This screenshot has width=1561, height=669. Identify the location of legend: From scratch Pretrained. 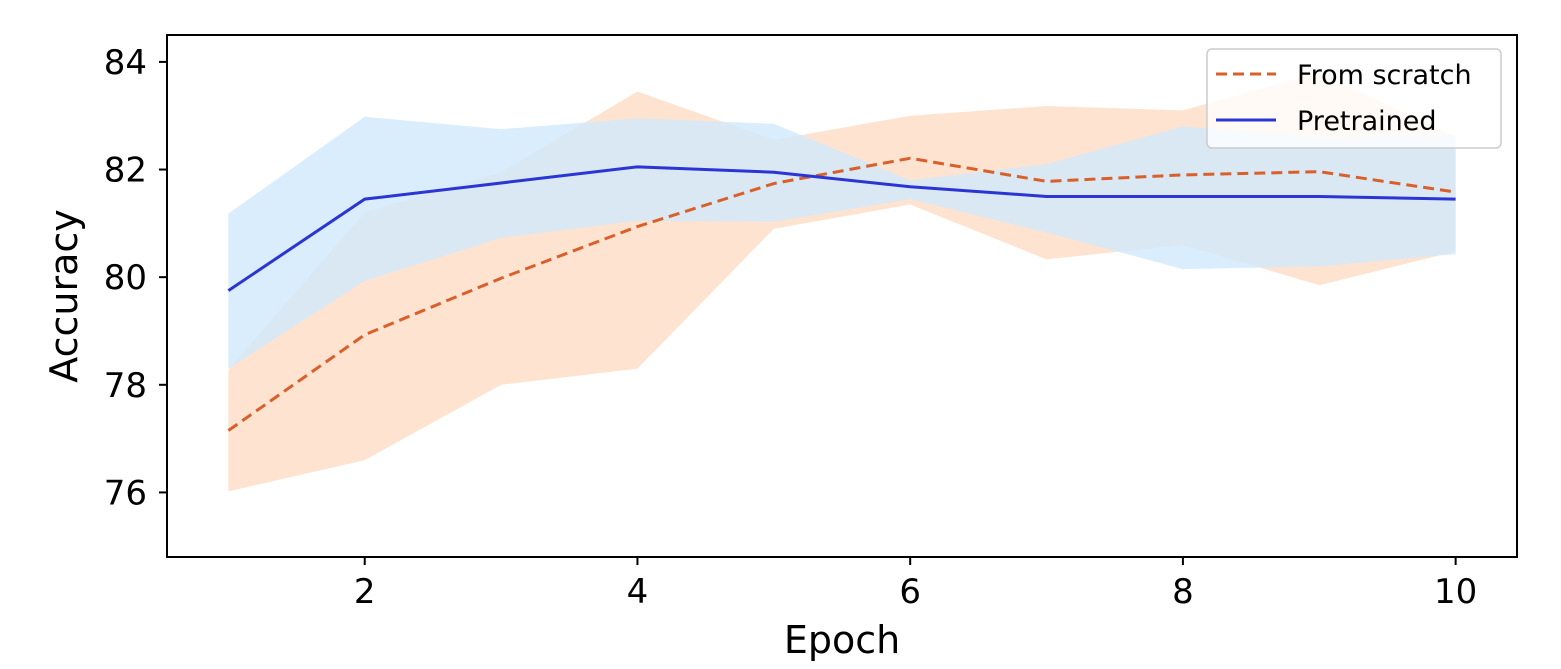
(1354, 98).